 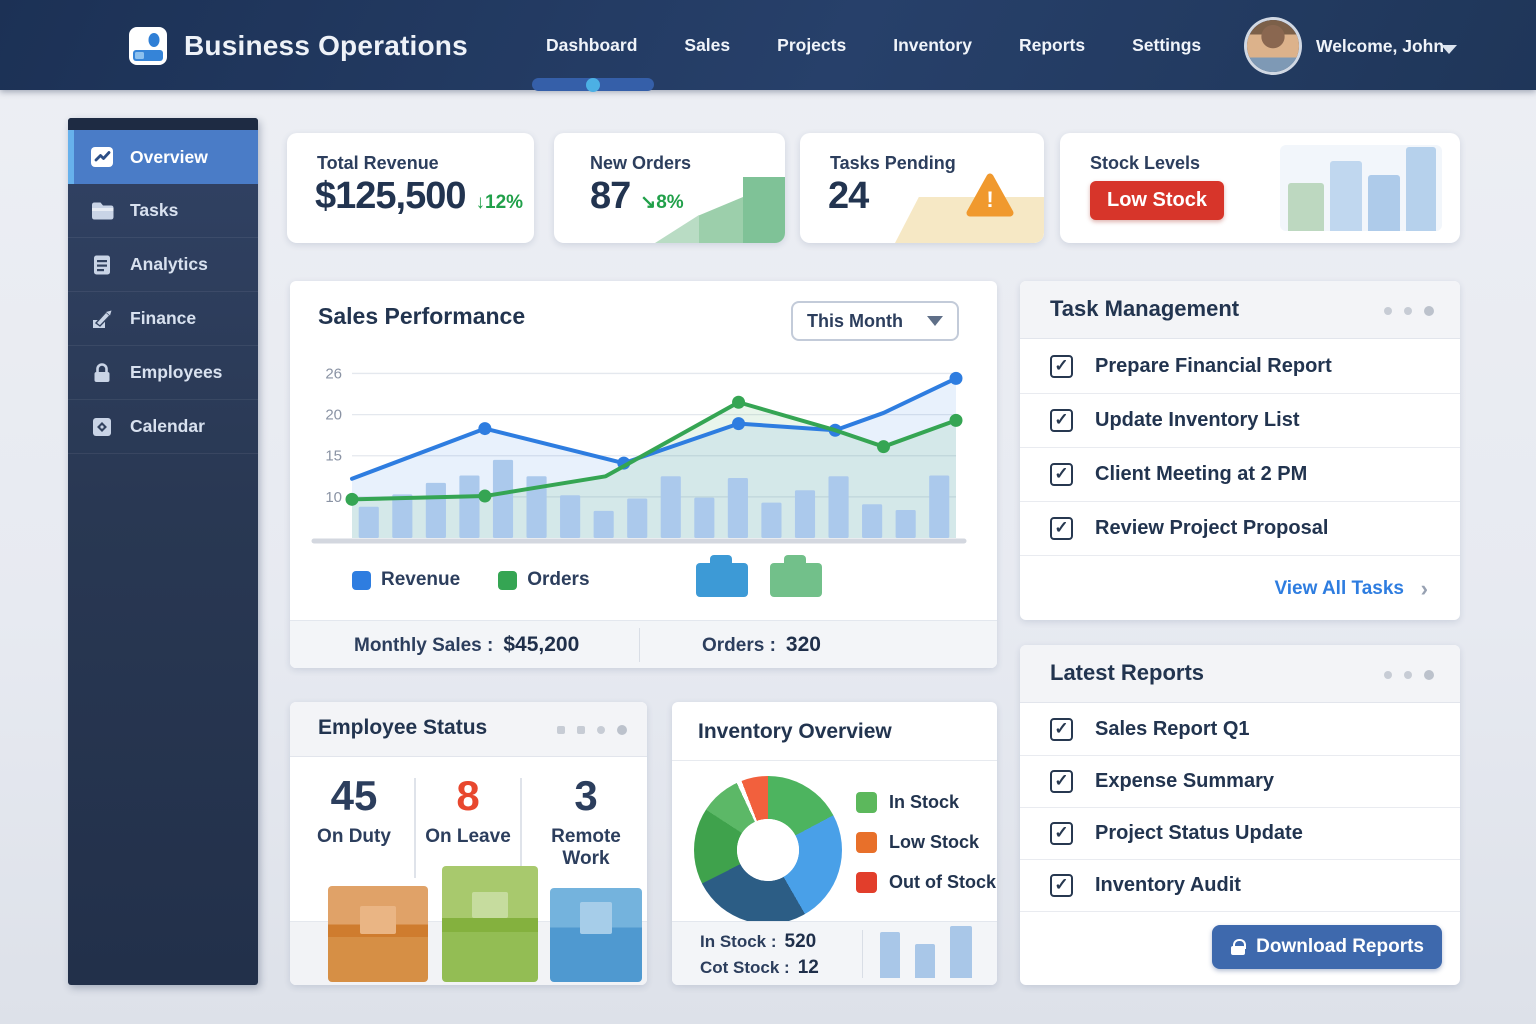 What do you see at coordinates (738, 941) in the screenshot?
I see `in-stock-count-label: In Stock :` at bounding box center [738, 941].